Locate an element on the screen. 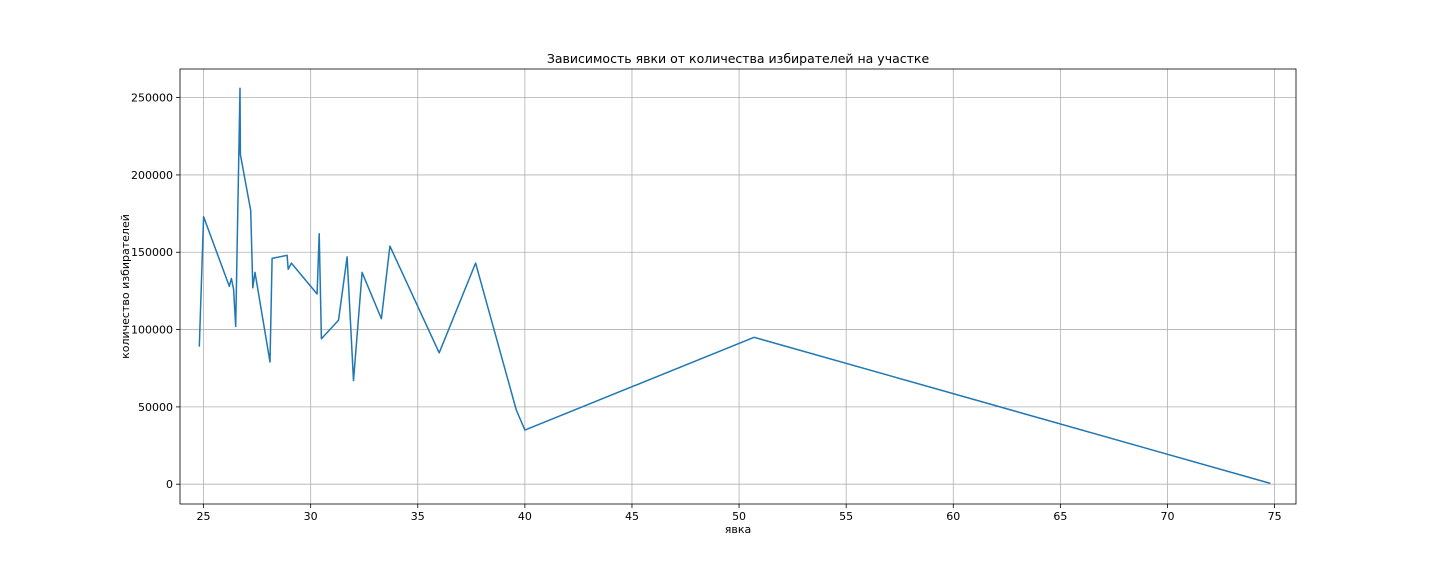 This screenshot has width=1440, height=576. x-tick-label: 25 is located at coordinates (204, 516).